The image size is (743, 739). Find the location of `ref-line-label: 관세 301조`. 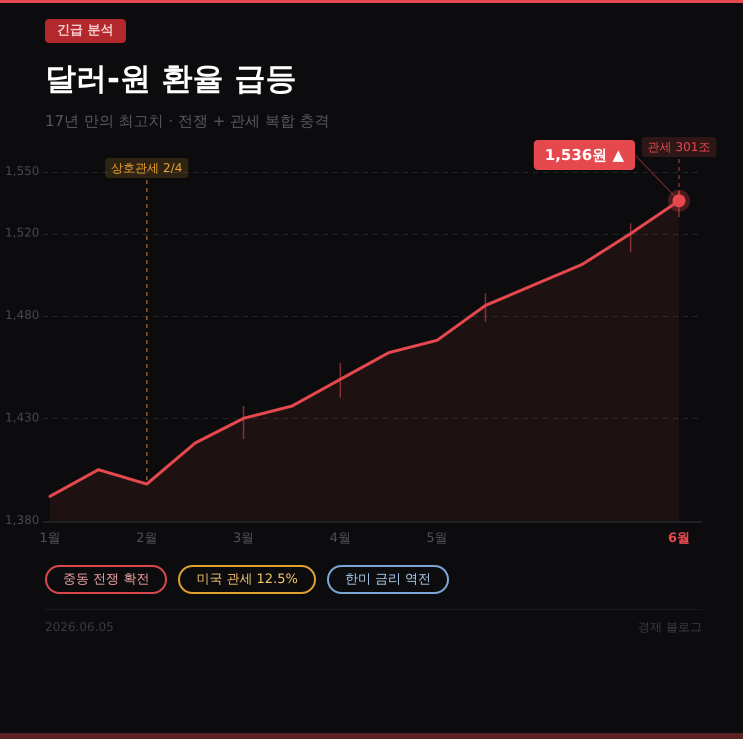

ref-line-label: 관세 301조 is located at coordinates (679, 147).